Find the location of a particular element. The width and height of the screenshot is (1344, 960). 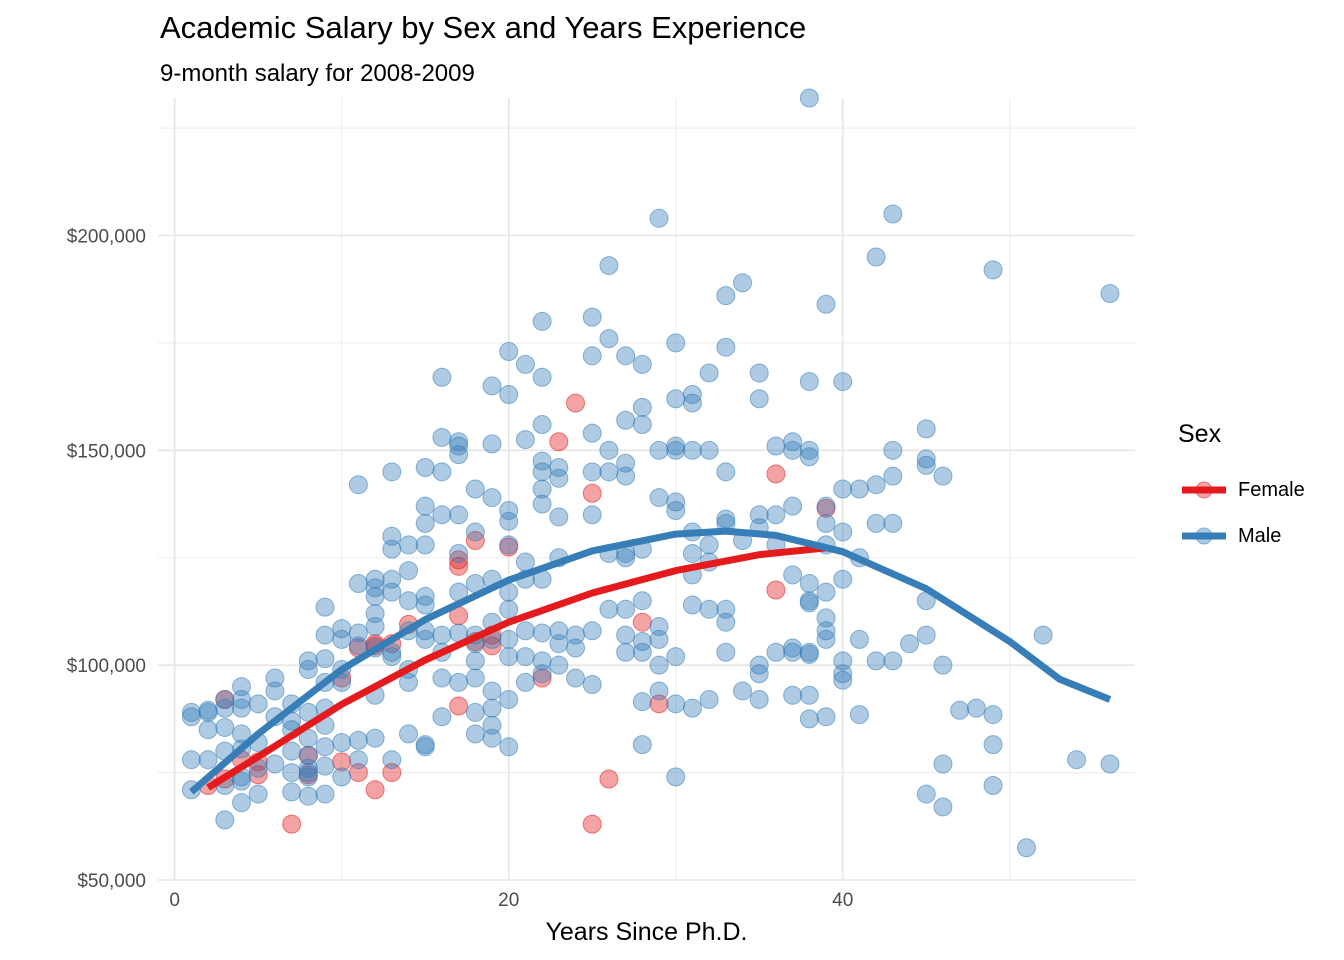

legend-key-male is located at coordinates (1204, 536).